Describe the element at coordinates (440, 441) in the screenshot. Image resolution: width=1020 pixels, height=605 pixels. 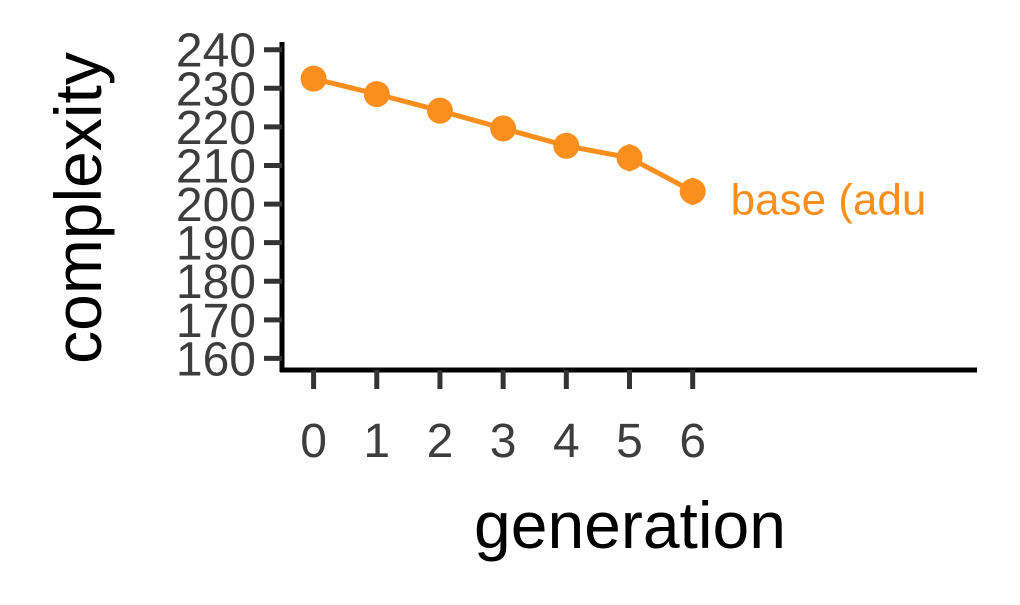
I see `x-tick-label: 2` at that location.